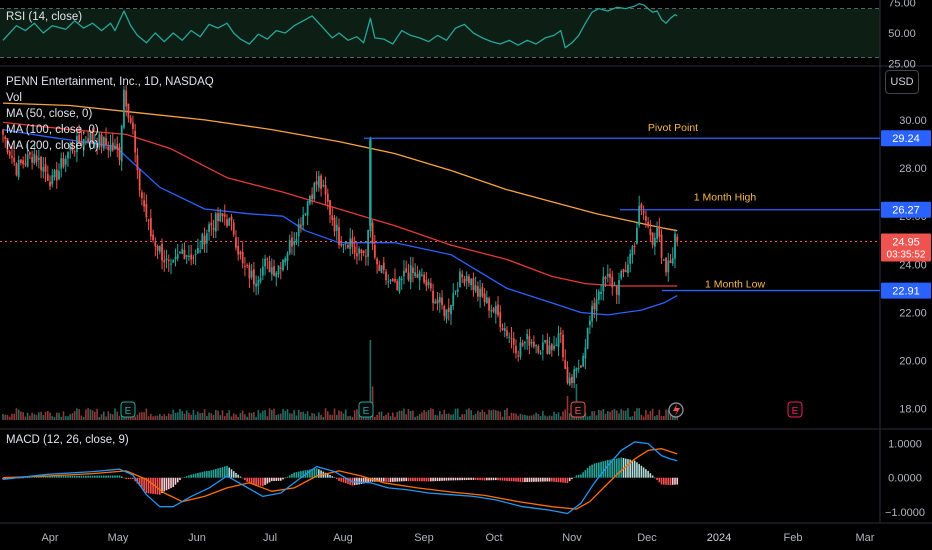 The height and width of the screenshot is (550, 932). I want to click on earnings-marker: E, so click(578, 409).